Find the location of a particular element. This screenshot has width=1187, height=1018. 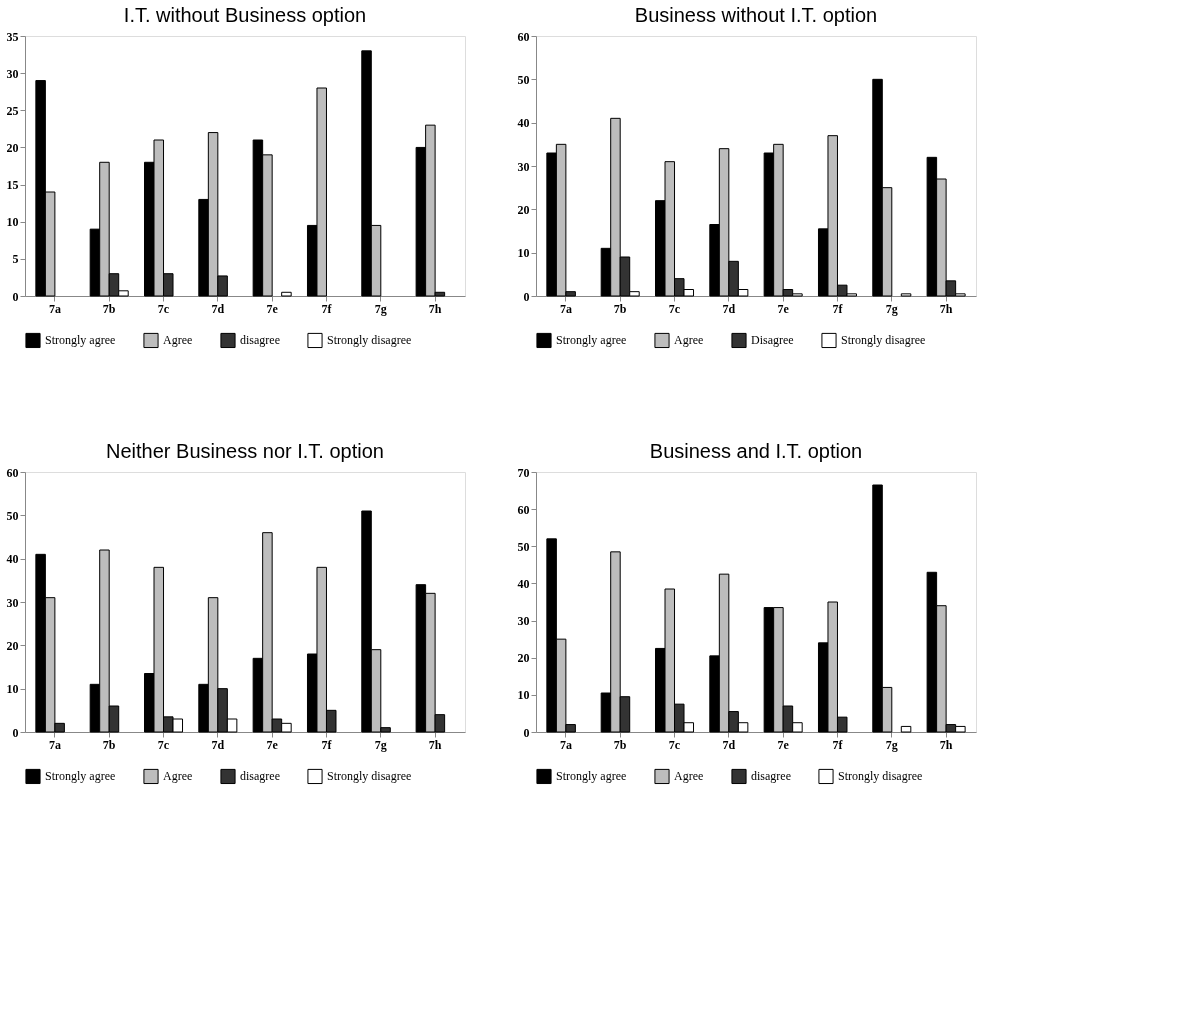

y-tick-label: 70 is located at coordinates (523, 472).